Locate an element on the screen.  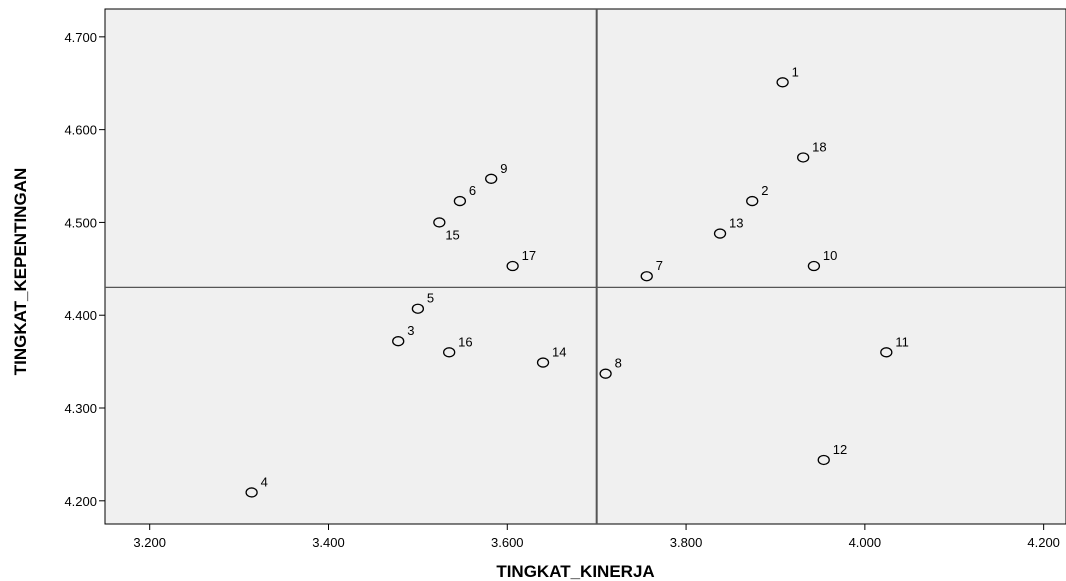
y-axis: 4.200 4.300 4.400 4.500 4.600 4.700 is located at coordinates (84, 269).